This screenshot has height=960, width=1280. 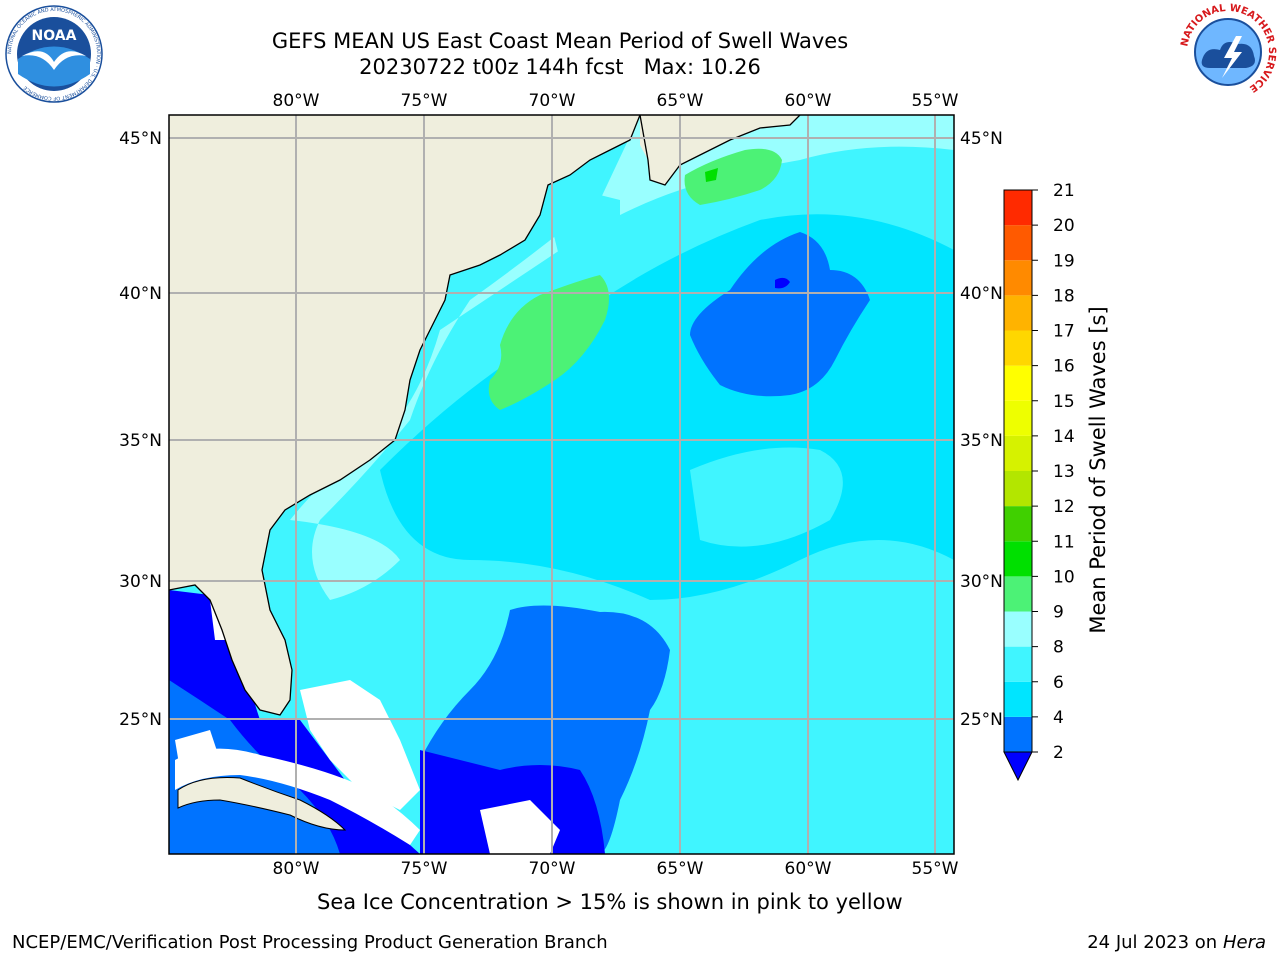 What do you see at coordinates (140, 720) in the screenshot?
I see `lat-tick-left: 25°N` at bounding box center [140, 720].